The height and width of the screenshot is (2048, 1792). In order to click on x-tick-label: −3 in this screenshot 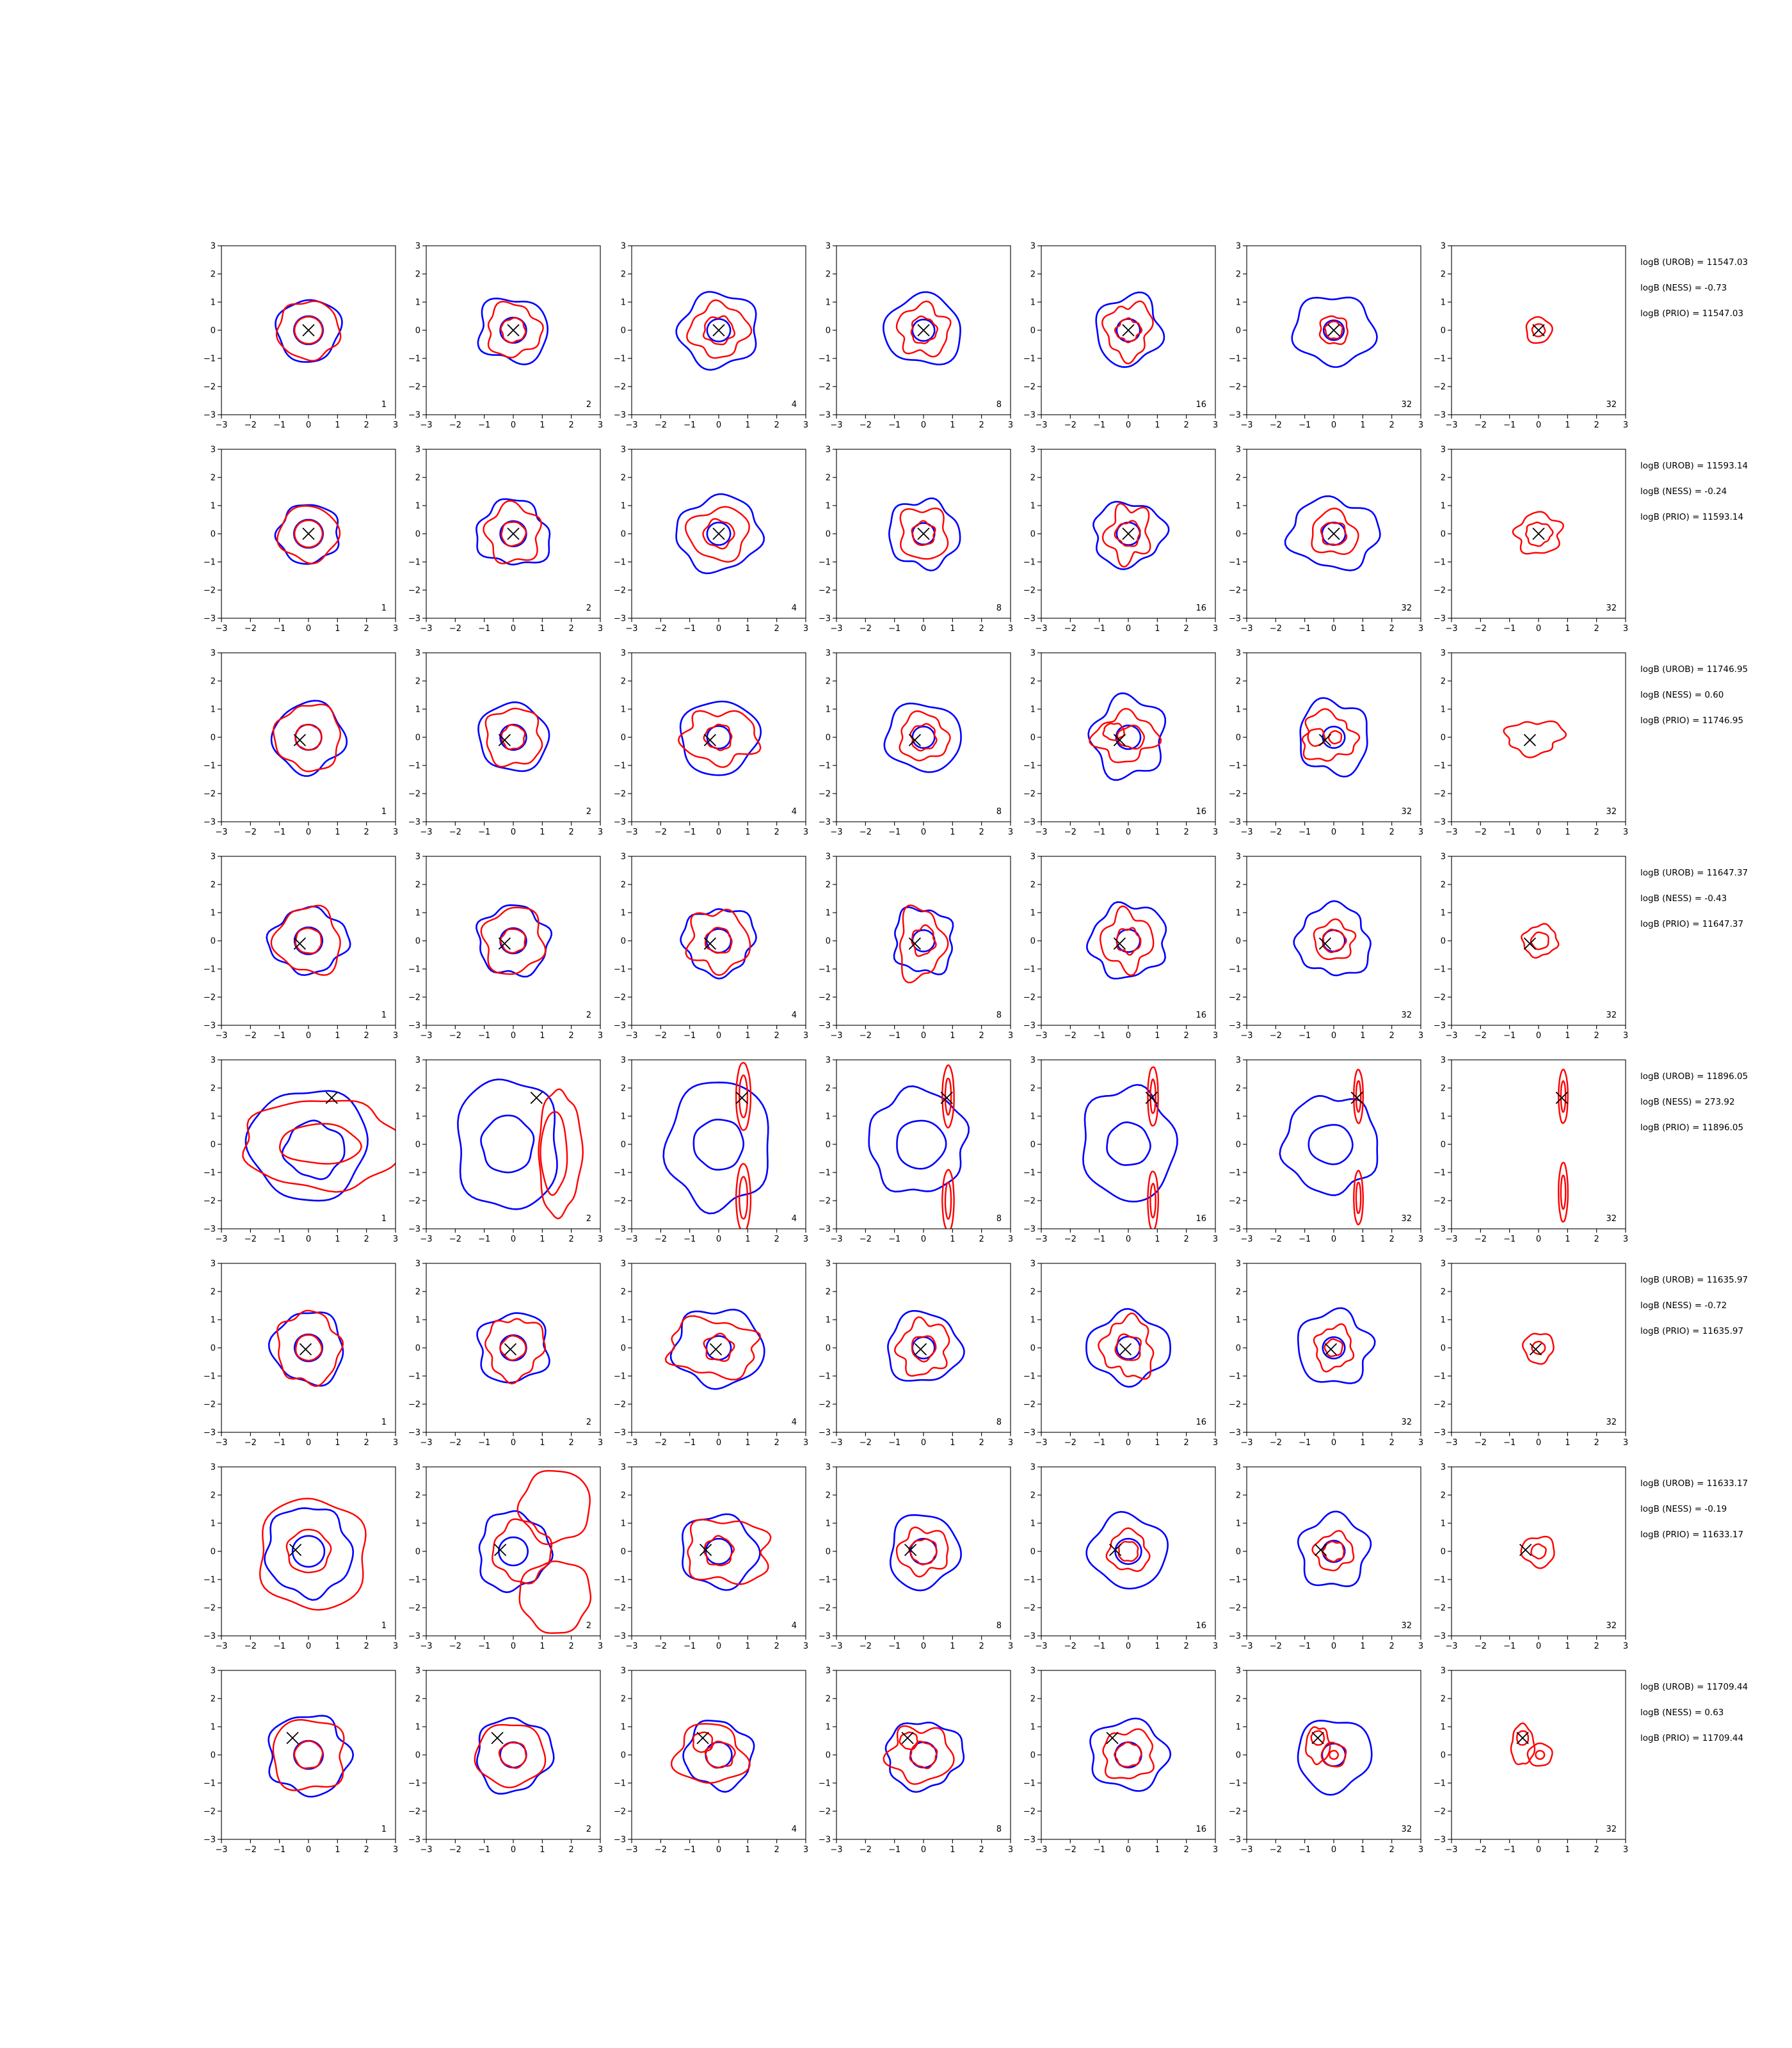, I will do `click(836, 832)`.